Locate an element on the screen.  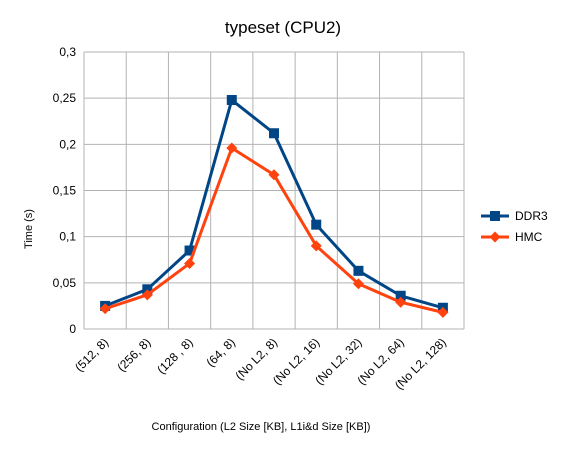
y-axis-label: Time (s) is located at coordinates (29, 229).